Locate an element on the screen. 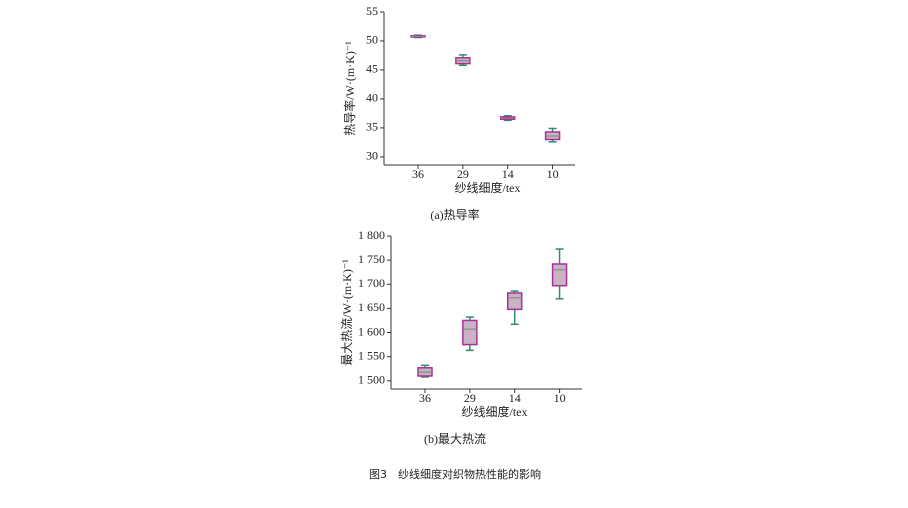 This screenshot has width=908, height=508. y-tick-label: 50 is located at coordinates (372, 40).